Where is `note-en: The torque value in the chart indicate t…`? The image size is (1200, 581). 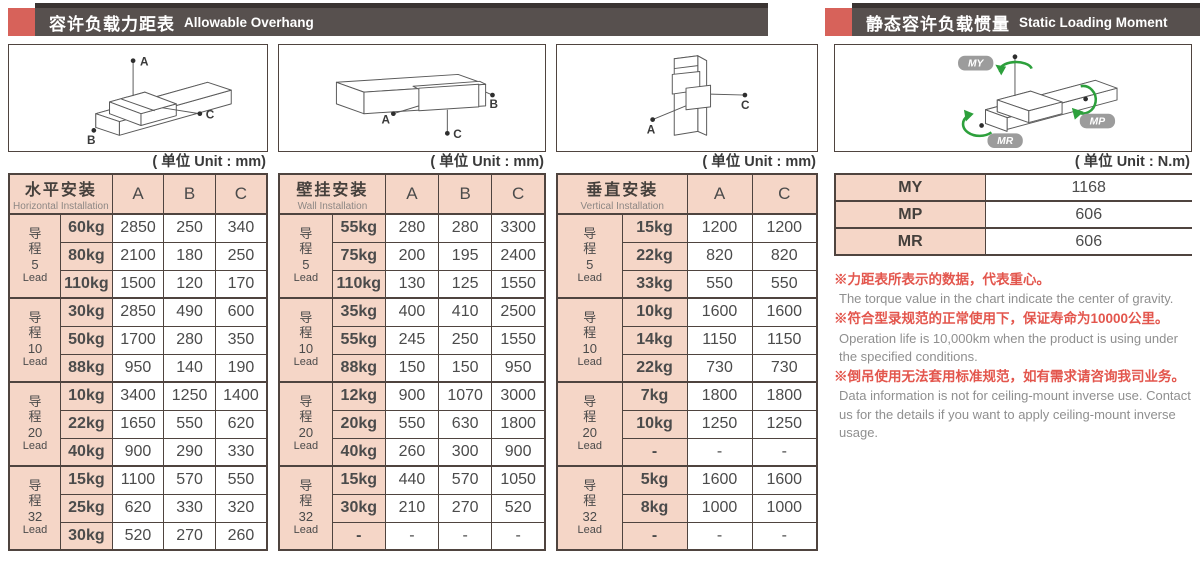
note-en: The torque value in the chart indicate t… is located at coordinates (1006, 299).